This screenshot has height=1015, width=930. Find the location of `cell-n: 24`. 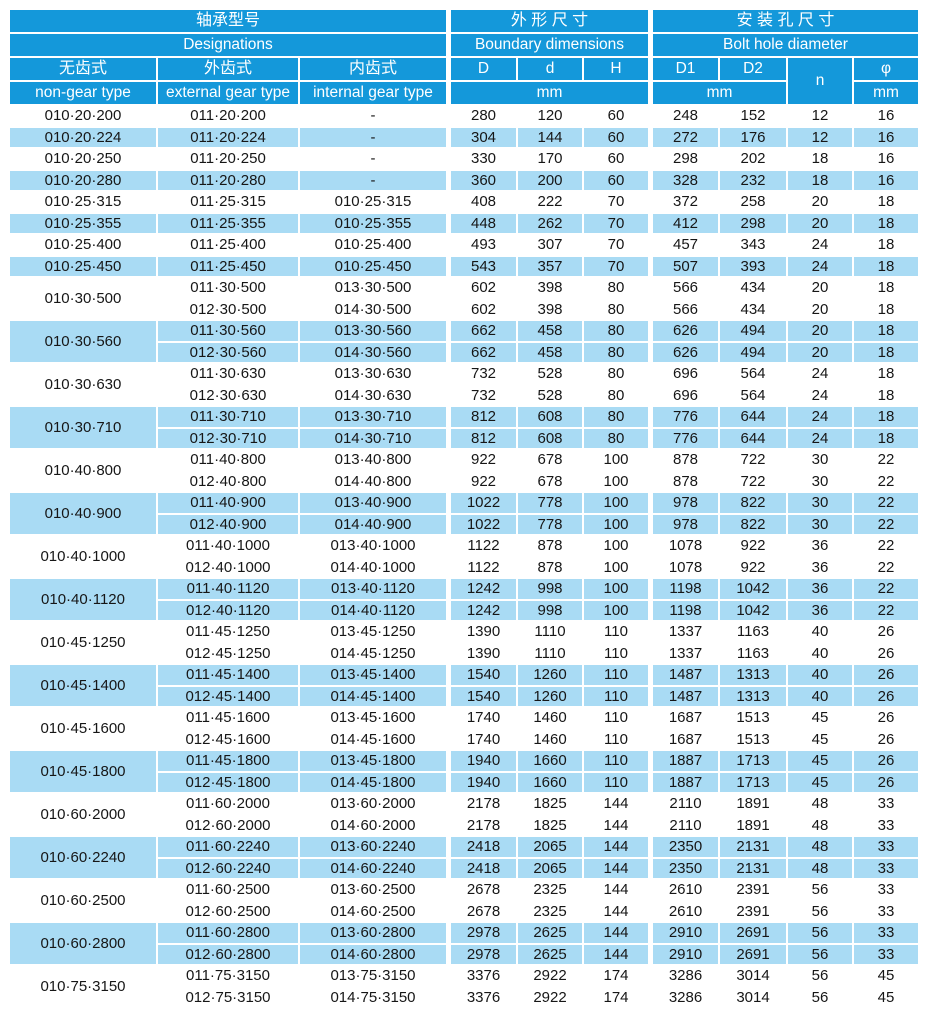

cell-n: 24 is located at coordinates (820, 438).